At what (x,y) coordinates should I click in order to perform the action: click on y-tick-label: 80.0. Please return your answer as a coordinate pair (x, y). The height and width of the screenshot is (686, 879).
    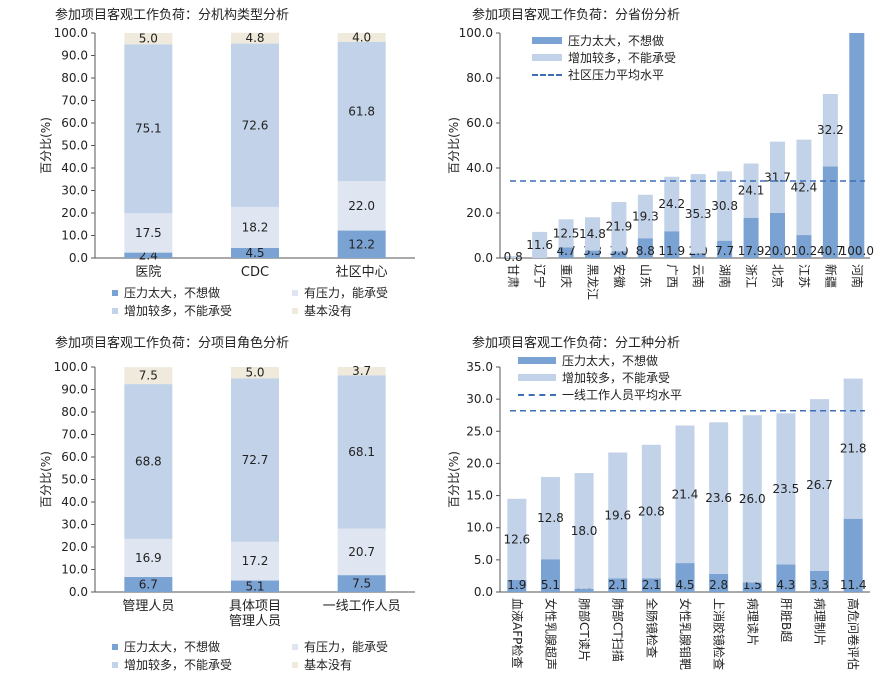
    Looking at the image, I should click on (479, 78).